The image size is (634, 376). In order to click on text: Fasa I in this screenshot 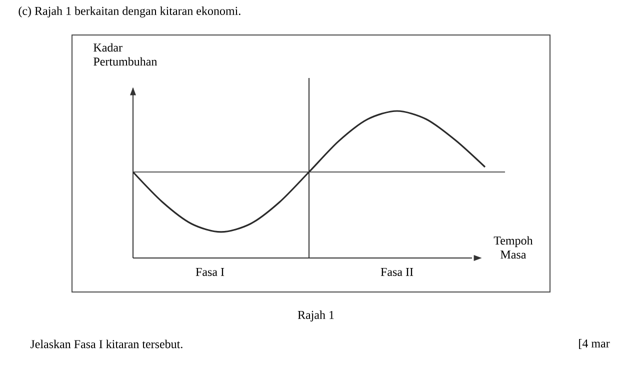, I will do `click(210, 272)`.